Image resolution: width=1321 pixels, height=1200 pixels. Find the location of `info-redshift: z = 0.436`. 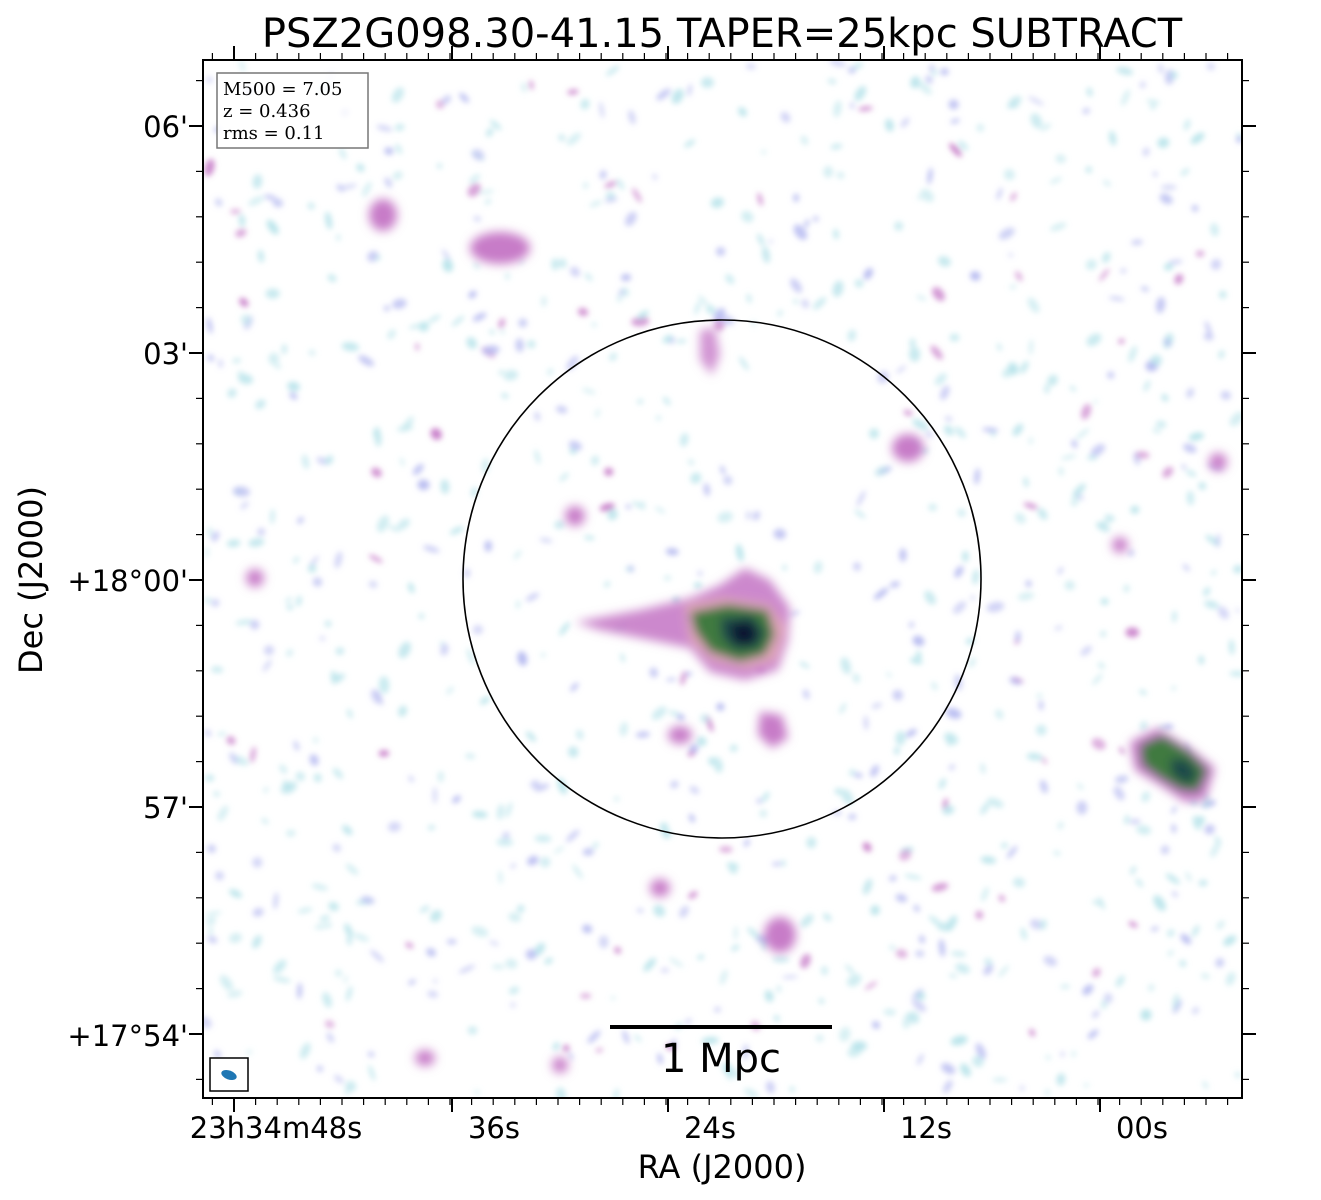

info-redshift: z = 0.436 is located at coordinates (267, 111).